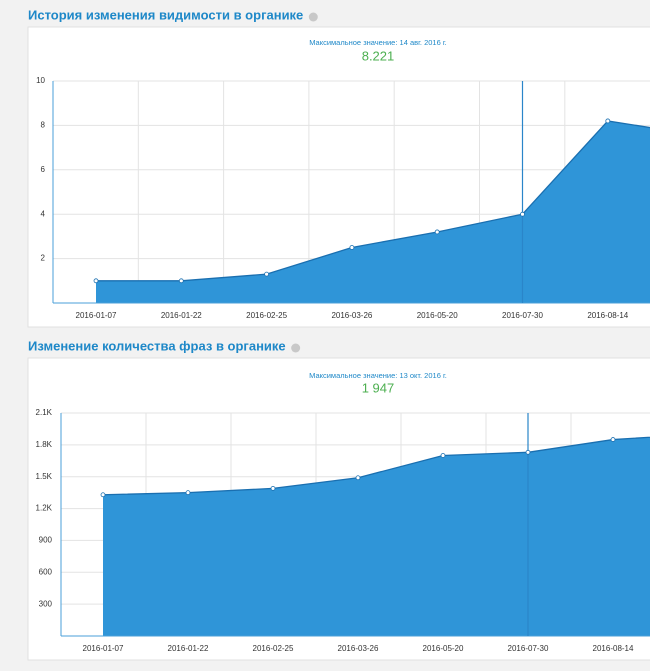 This screenshot has height=671, width=650. Describe the element at coordinates (44, 508) in the screenshot. I see `y-tick-label: 1.2K` at that location.